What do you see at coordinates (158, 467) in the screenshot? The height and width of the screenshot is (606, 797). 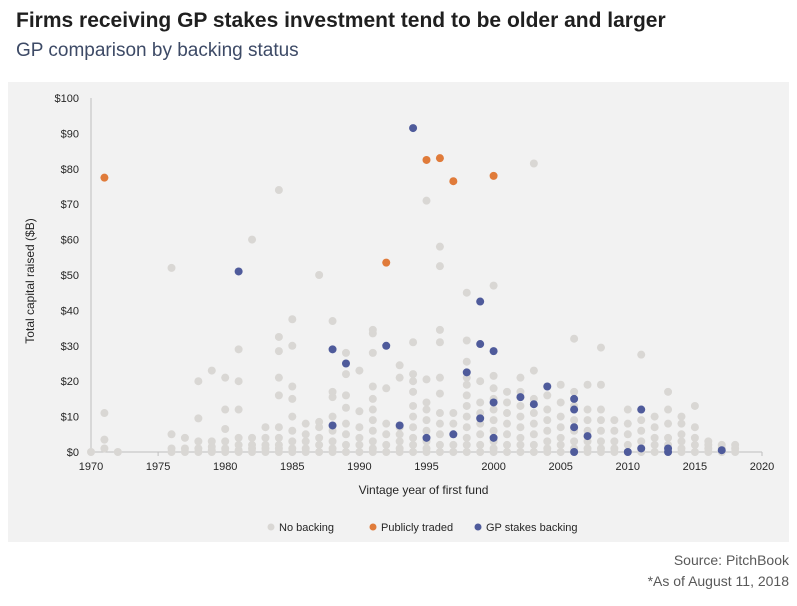 I see `x-tick-label: 1975` at bounding box center [158, 467].